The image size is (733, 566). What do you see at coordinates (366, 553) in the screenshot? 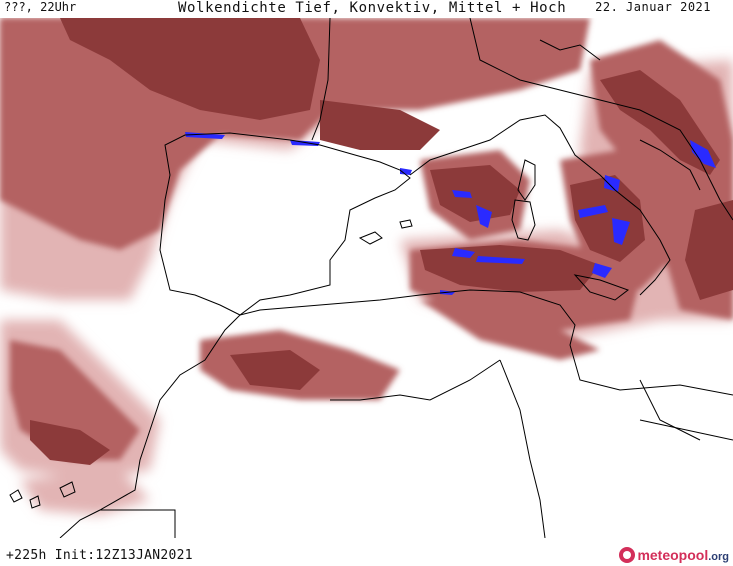
I see `map-footer: +225h Init:12Z13JAN2021 meteopool.org` at bounding box center [366, 553].